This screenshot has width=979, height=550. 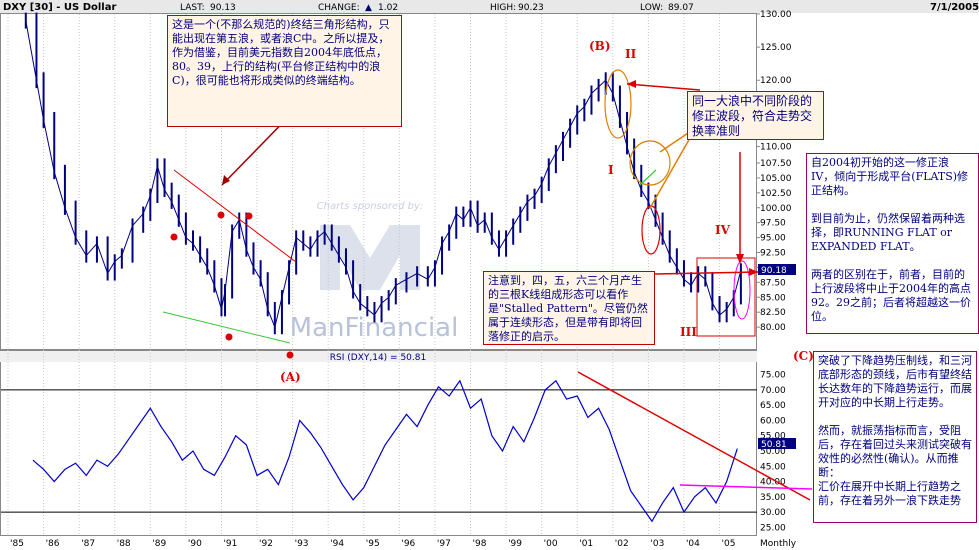 I want to click on wave-label-a: (A), so click(x=290, y=377).